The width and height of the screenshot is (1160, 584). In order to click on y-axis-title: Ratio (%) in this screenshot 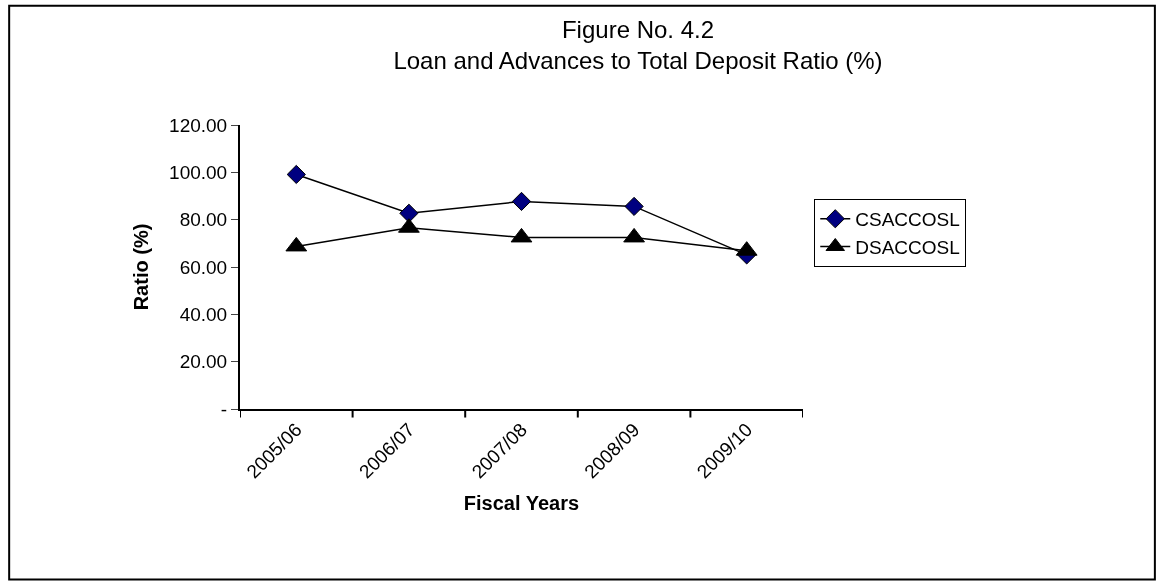, I will do `click(141, 267)`.